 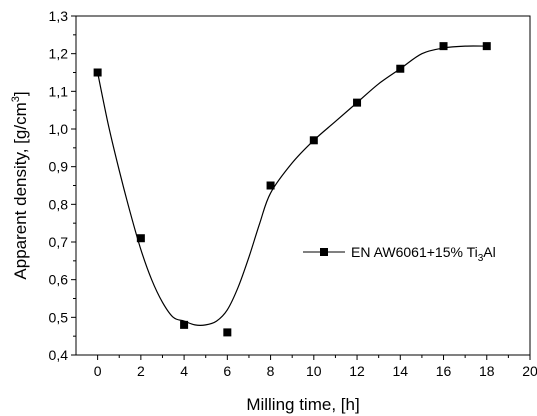 What do you see at coordinates (487, 371) in the screenshot?
I see `x-tick-label: 18` at bounding box center [487, 371].